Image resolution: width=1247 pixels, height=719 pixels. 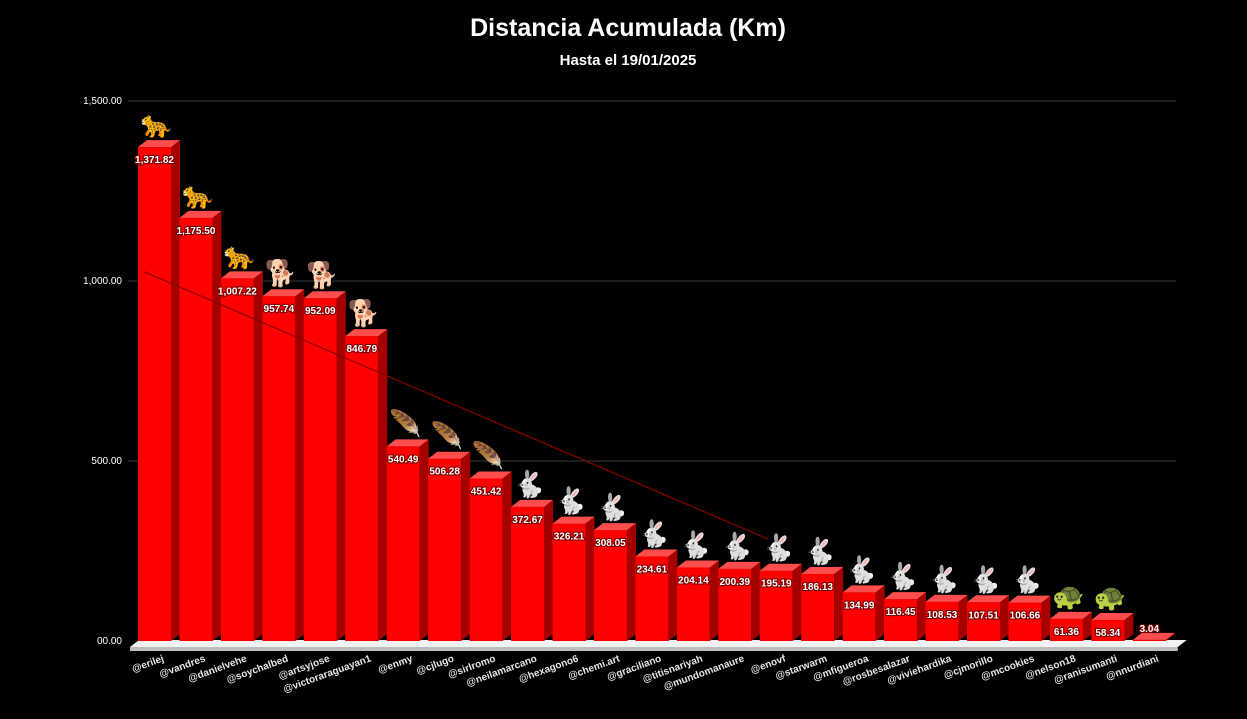 What do you see at coordinates (654, 649) in the screenshot?
I see `floor-edge` at bounding box center [654, 649].